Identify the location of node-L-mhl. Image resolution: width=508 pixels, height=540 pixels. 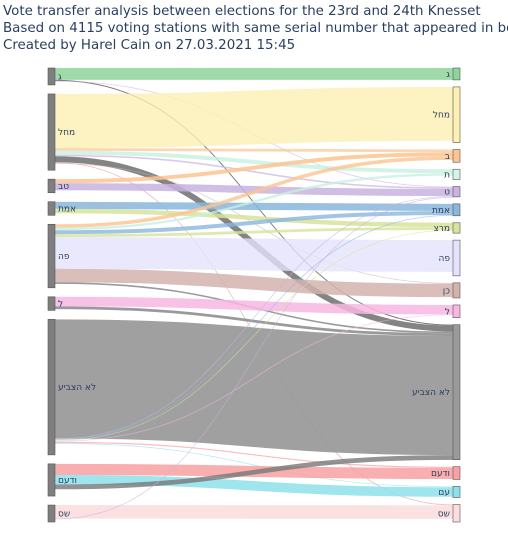
(51, 132).